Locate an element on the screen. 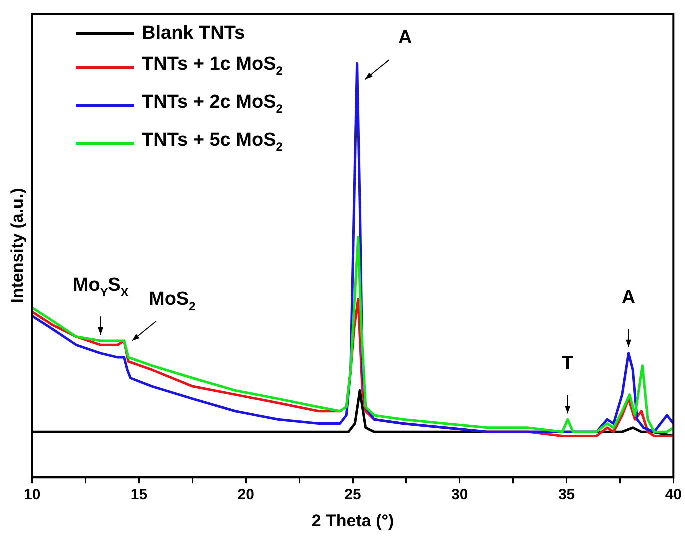  legend-label: TNTs + 2c MoS$_{2}$ is located at coordinates (212, 104).